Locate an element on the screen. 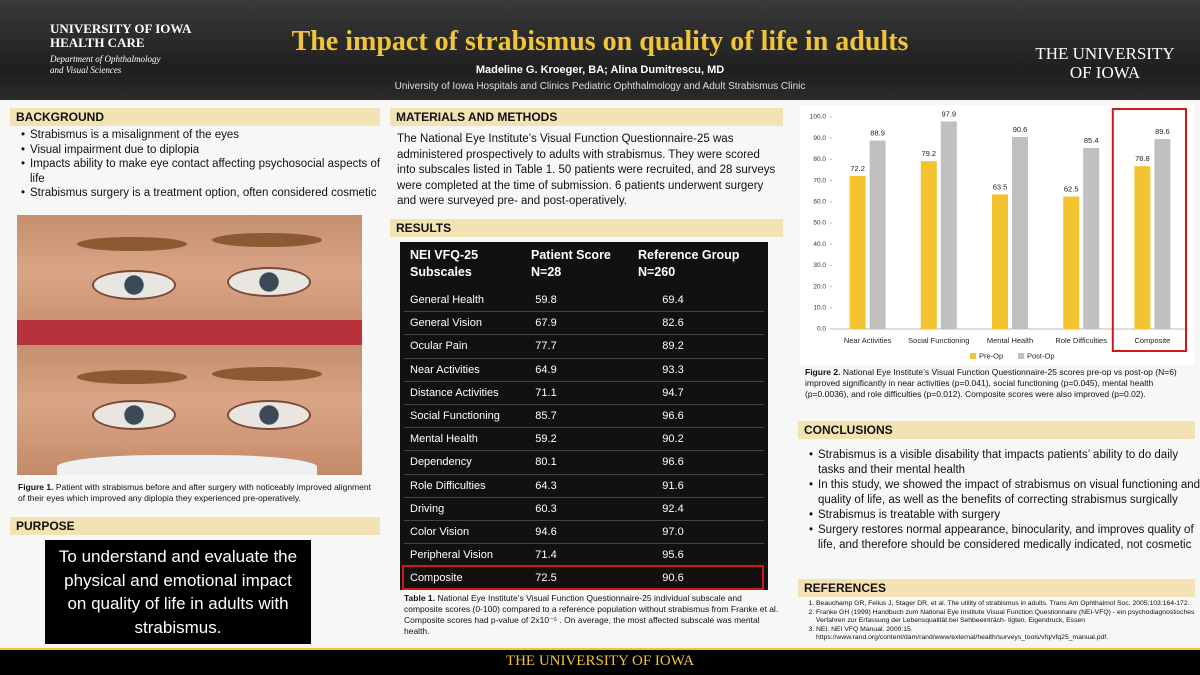  bullet-item: Visual impairment due to diplopia is located at coordinates (203, 150).